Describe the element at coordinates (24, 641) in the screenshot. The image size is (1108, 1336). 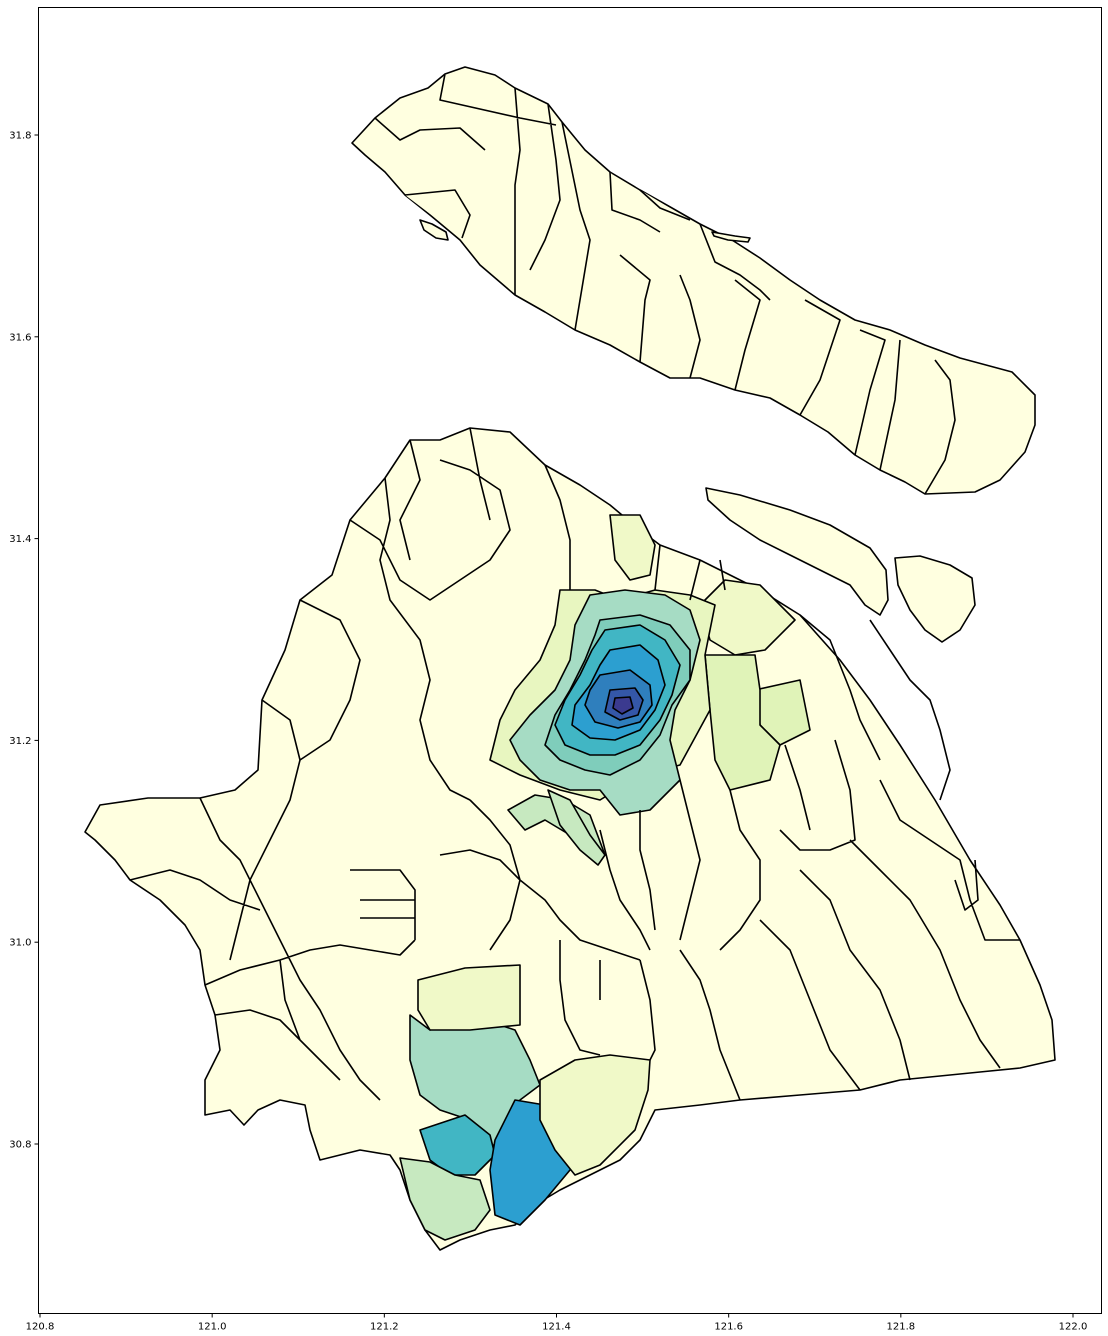
I see `y-axis-ticks: 30.8 31.0 31.2 31.4 31.6 31.8` at that location.